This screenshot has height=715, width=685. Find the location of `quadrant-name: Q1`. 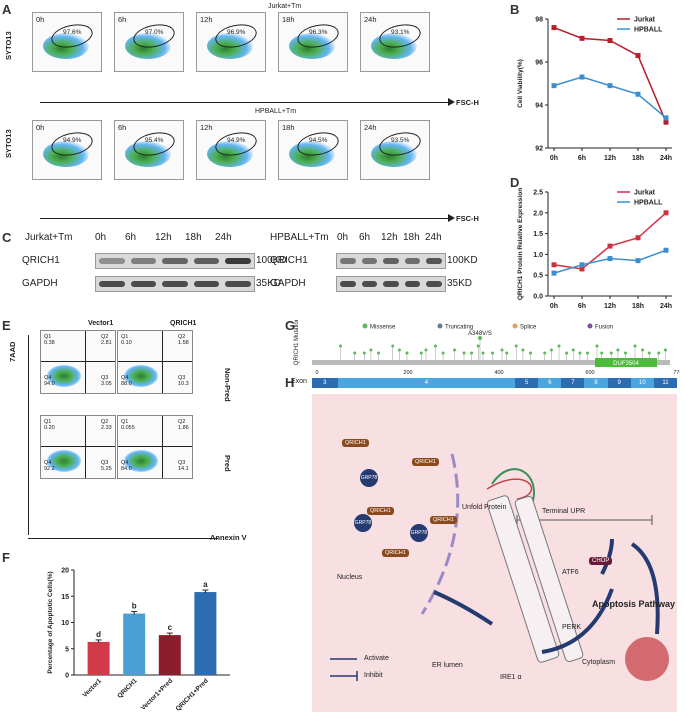

quadrant-name: Q1 is located at coordinates (48, 337).